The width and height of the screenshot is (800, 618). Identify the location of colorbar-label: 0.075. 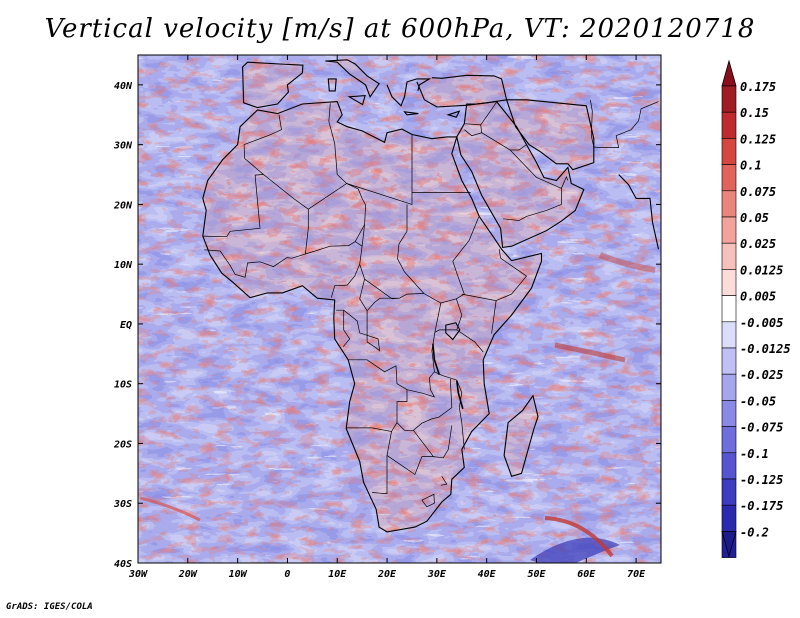
(758, 192).